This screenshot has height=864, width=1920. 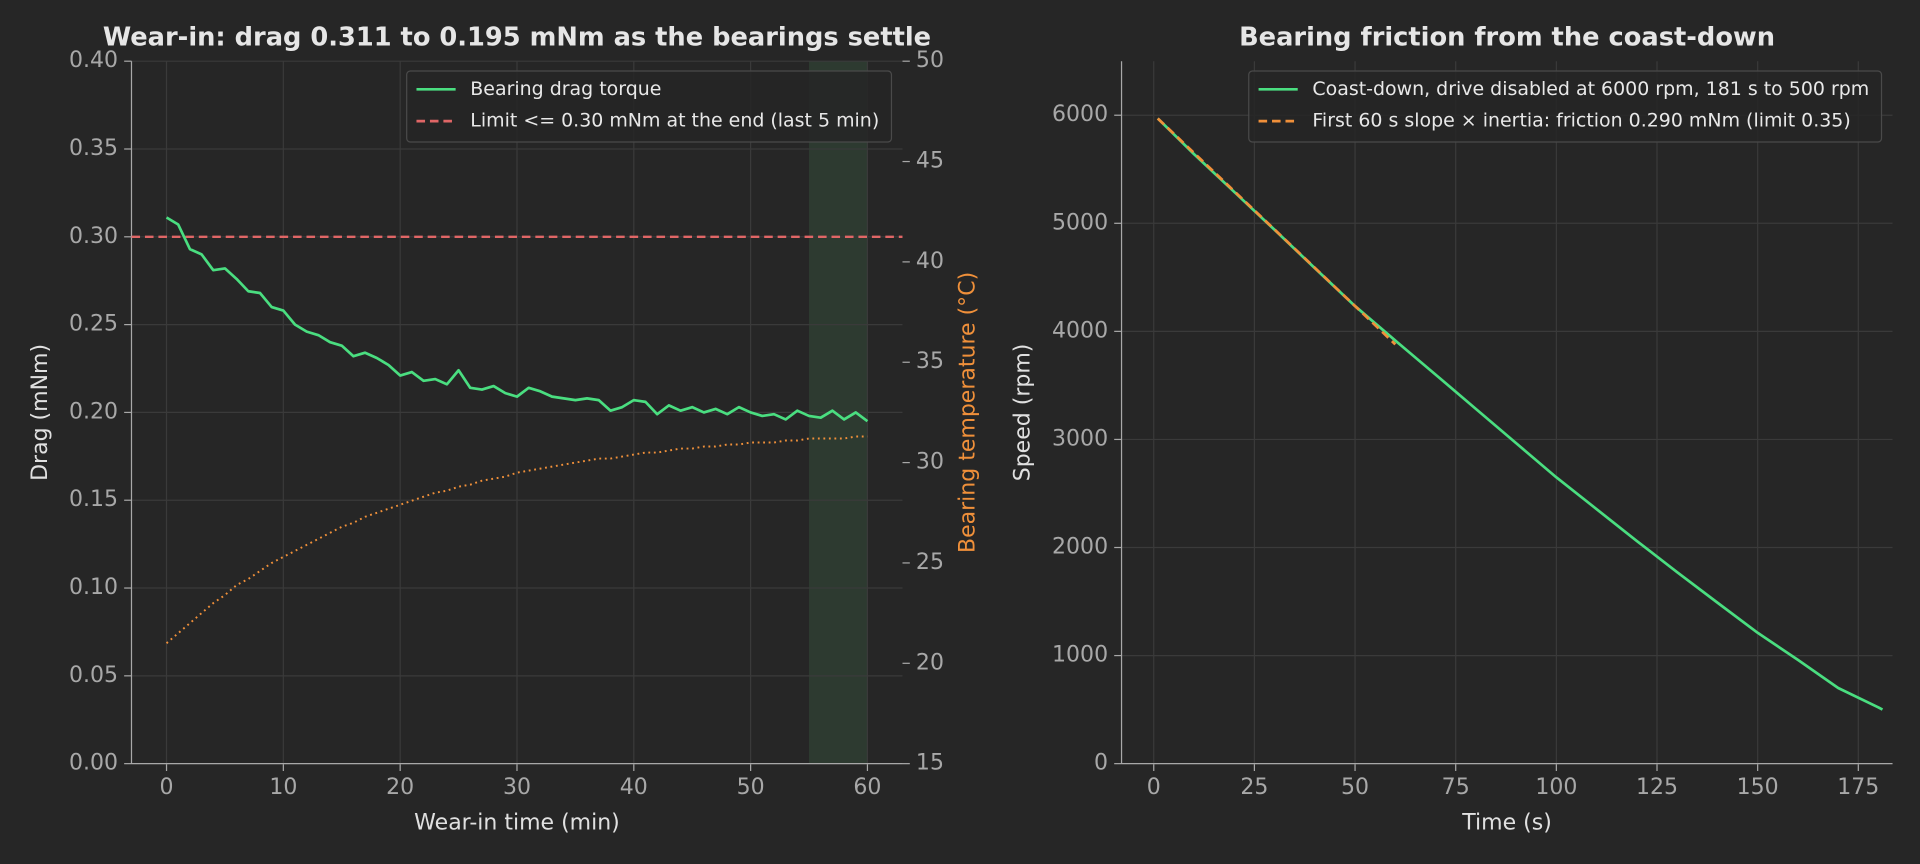 What do you see at coordinates (40, 412) in the screenshot?
I see `y-axis-label: Drag (mNm)` at bounding box center [40, 412].